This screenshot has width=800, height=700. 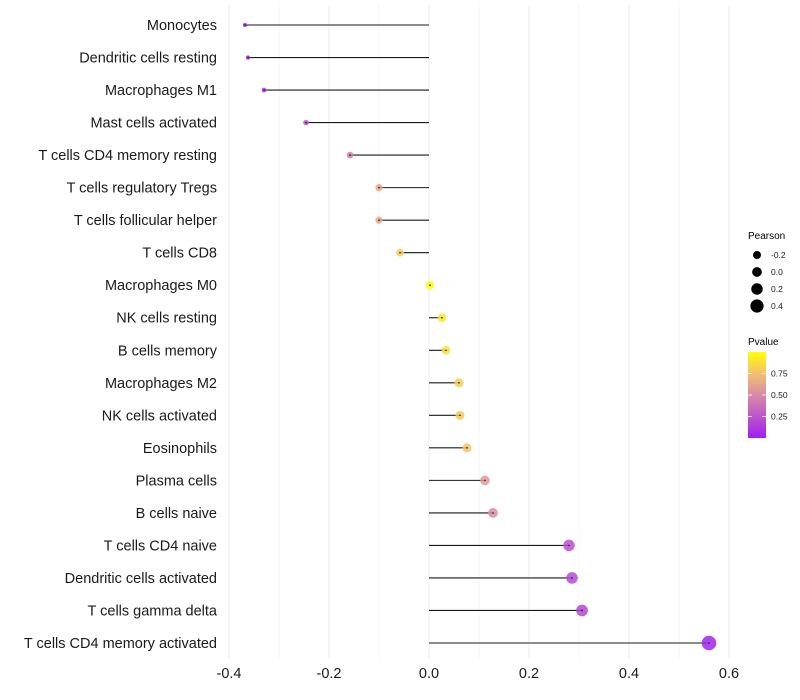 What do you see at coordinates (778, 255) in the screenshot?
I see `size-legend-label: -0.2` at bounding box center [778, 255].